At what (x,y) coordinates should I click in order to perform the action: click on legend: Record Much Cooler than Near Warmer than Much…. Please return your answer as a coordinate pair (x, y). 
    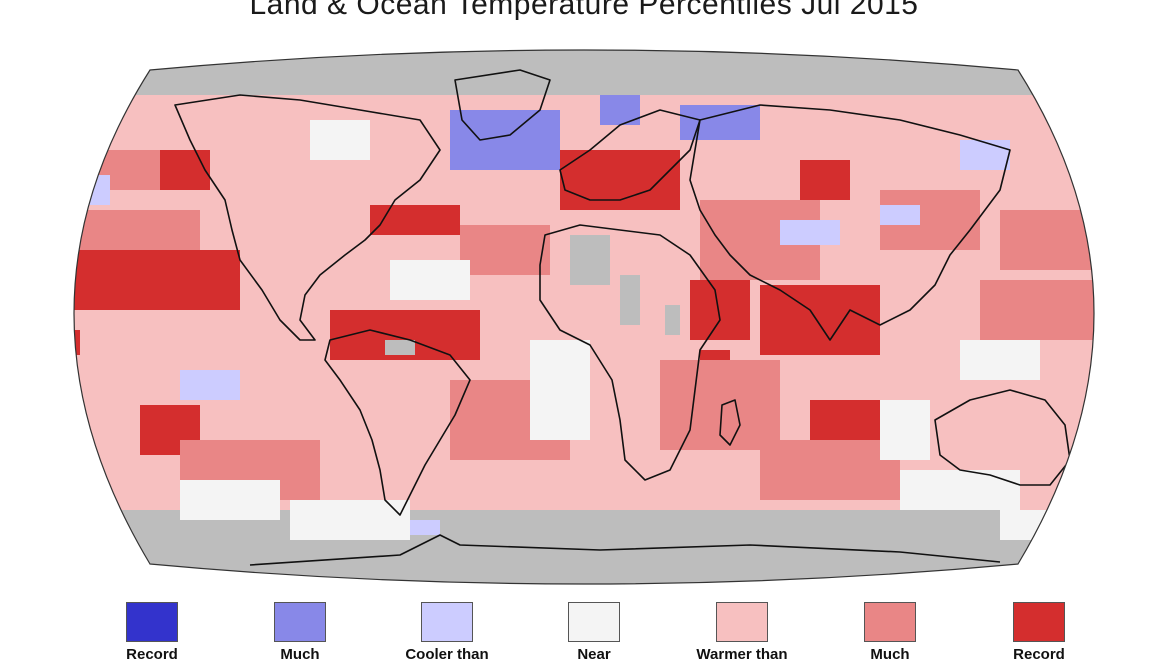
    Looking at the image, I should click on (584, 632).